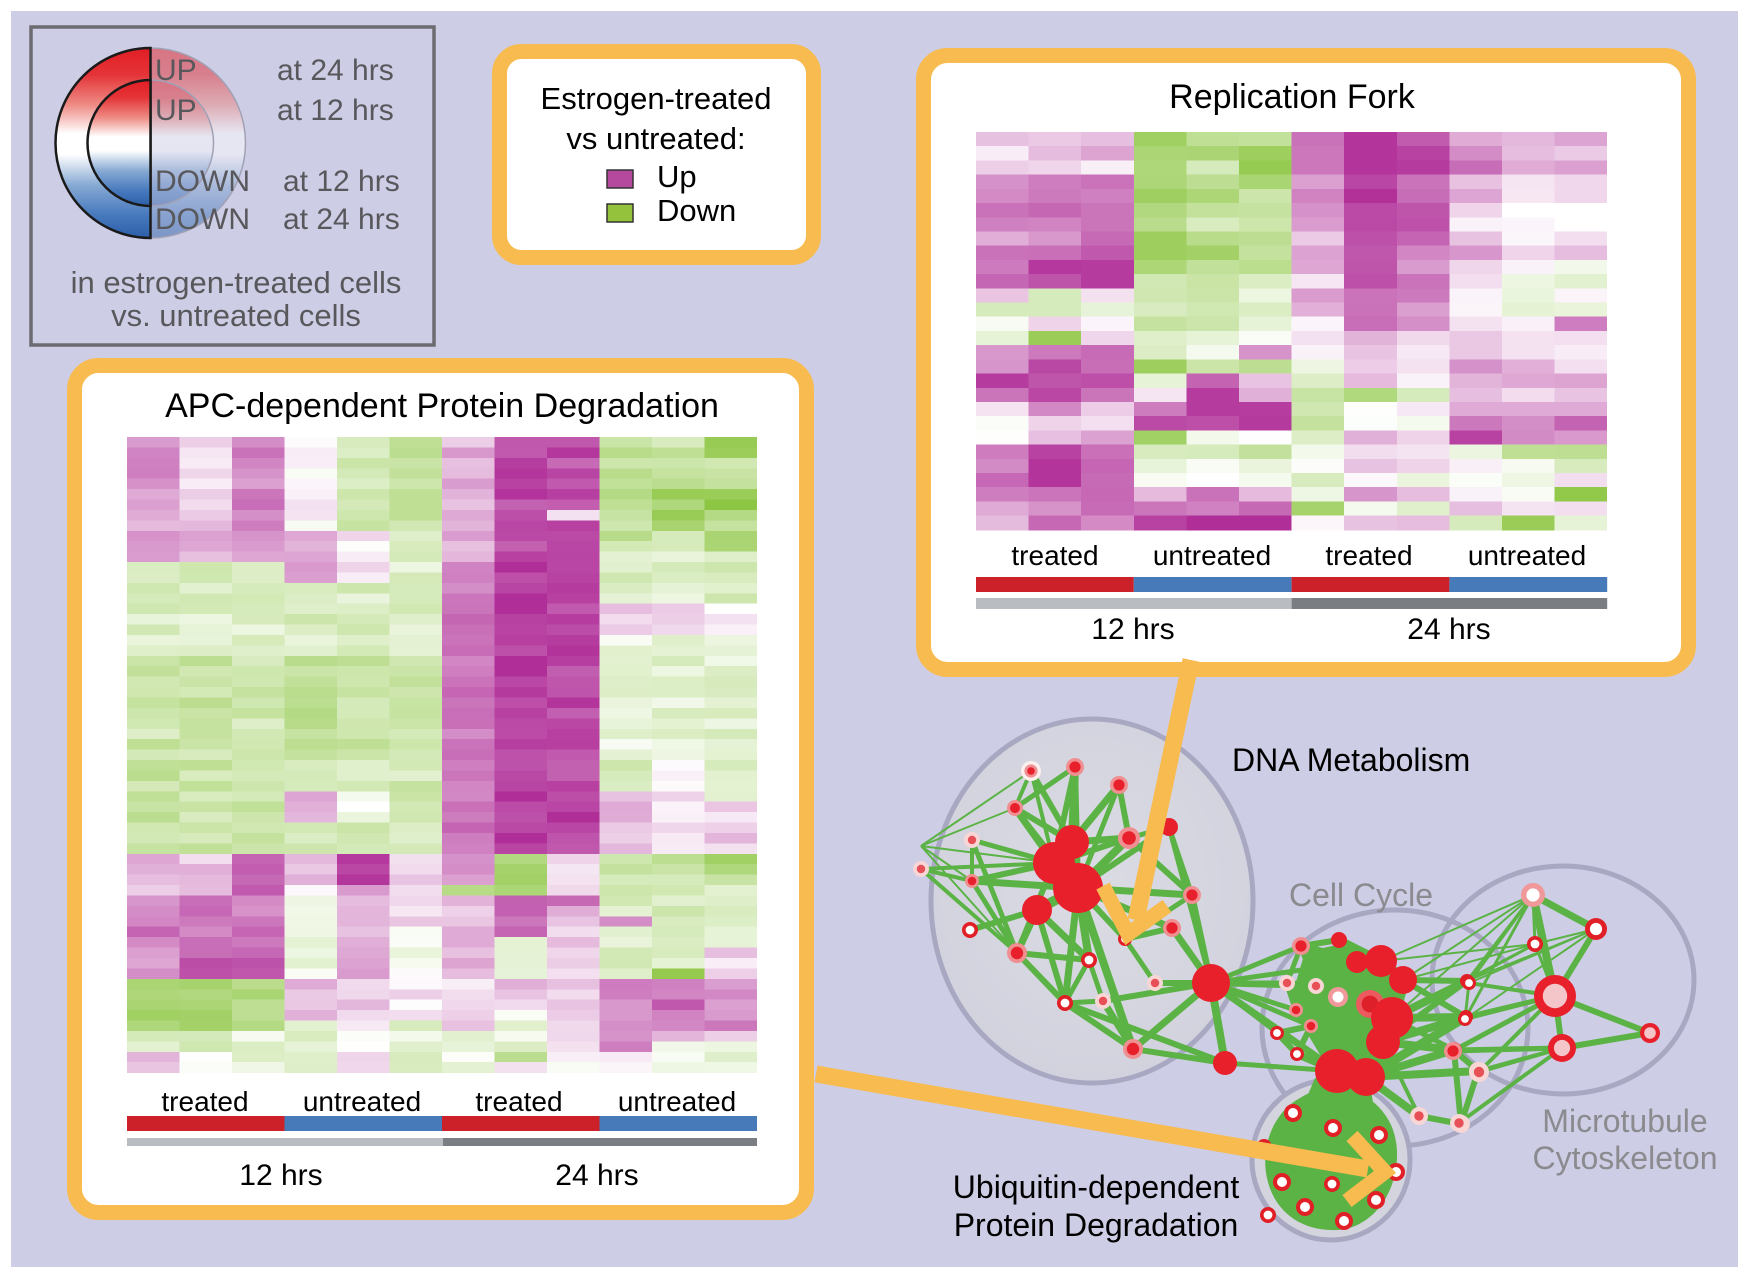 The height and width of the screenshot is (1284, 1750). Describe the element at coordinates (1096, 1187) in the screenshot. I see `svg-text: Ubiquitin-dependent` at that location.